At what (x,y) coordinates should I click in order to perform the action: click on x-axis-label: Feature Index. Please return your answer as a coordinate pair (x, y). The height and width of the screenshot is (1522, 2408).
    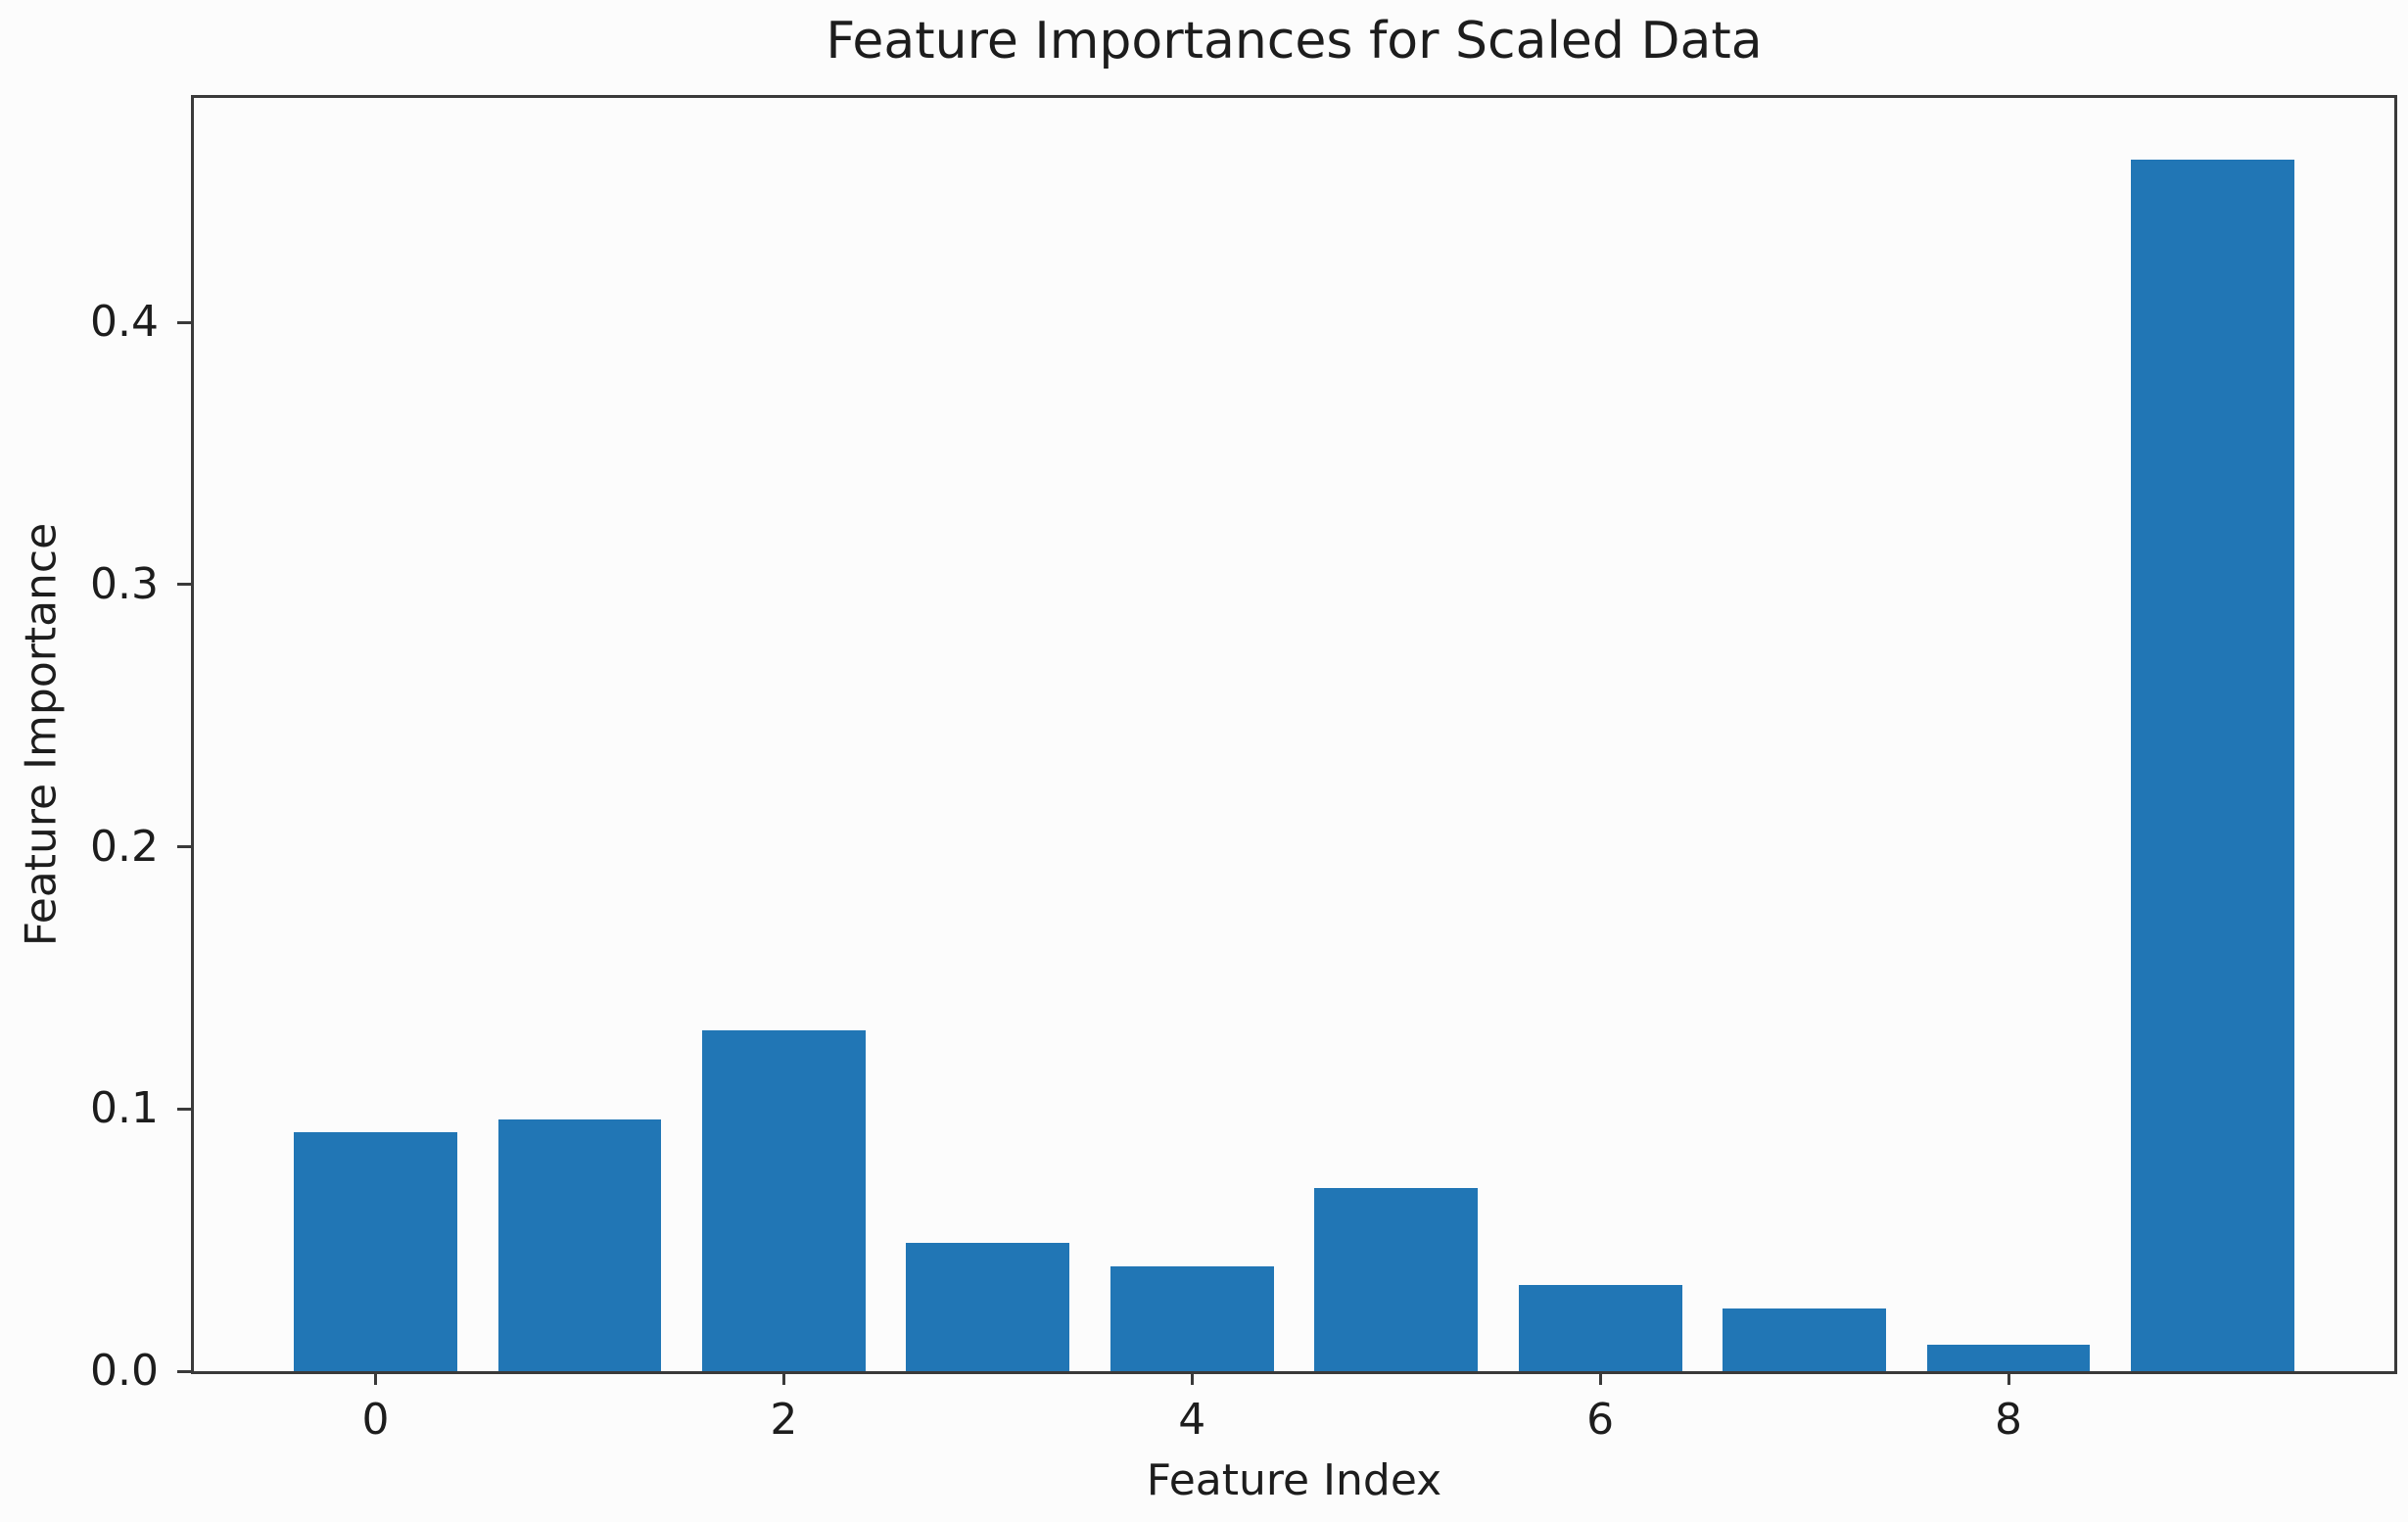
    Looking at the image, I should click on (1294, 1480).